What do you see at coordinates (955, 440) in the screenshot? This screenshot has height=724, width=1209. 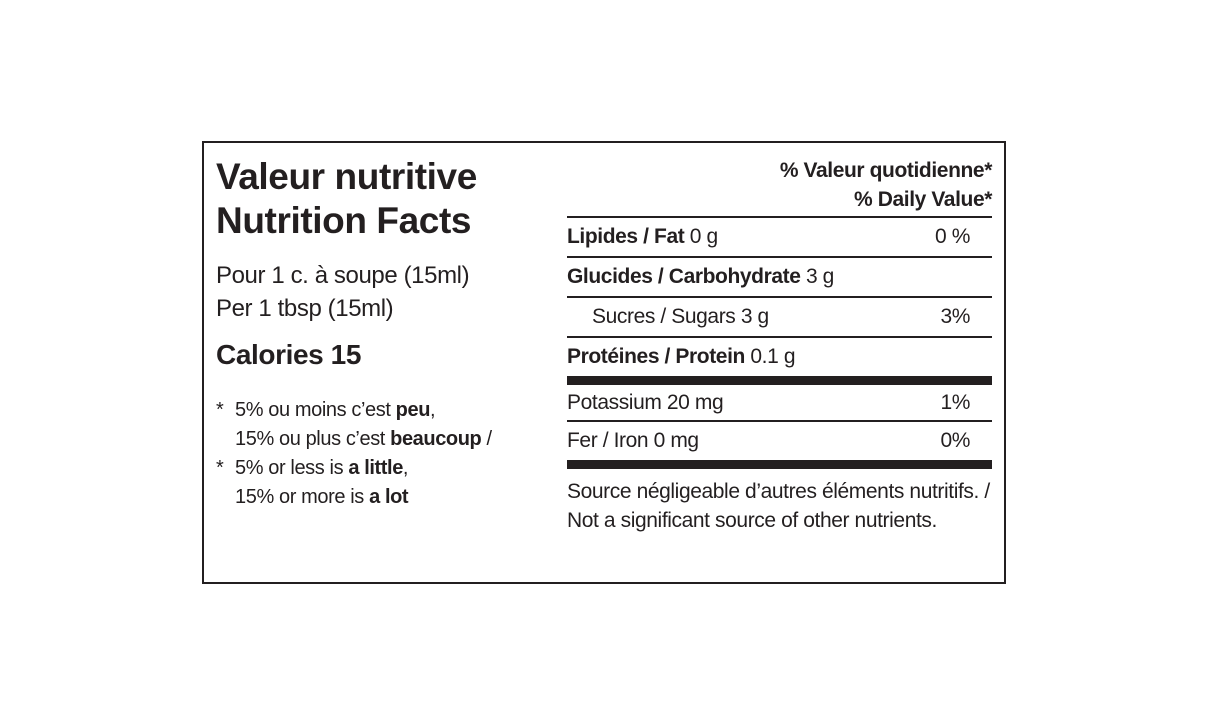 I see `dv: 0%` at bounding box center [955, 440].